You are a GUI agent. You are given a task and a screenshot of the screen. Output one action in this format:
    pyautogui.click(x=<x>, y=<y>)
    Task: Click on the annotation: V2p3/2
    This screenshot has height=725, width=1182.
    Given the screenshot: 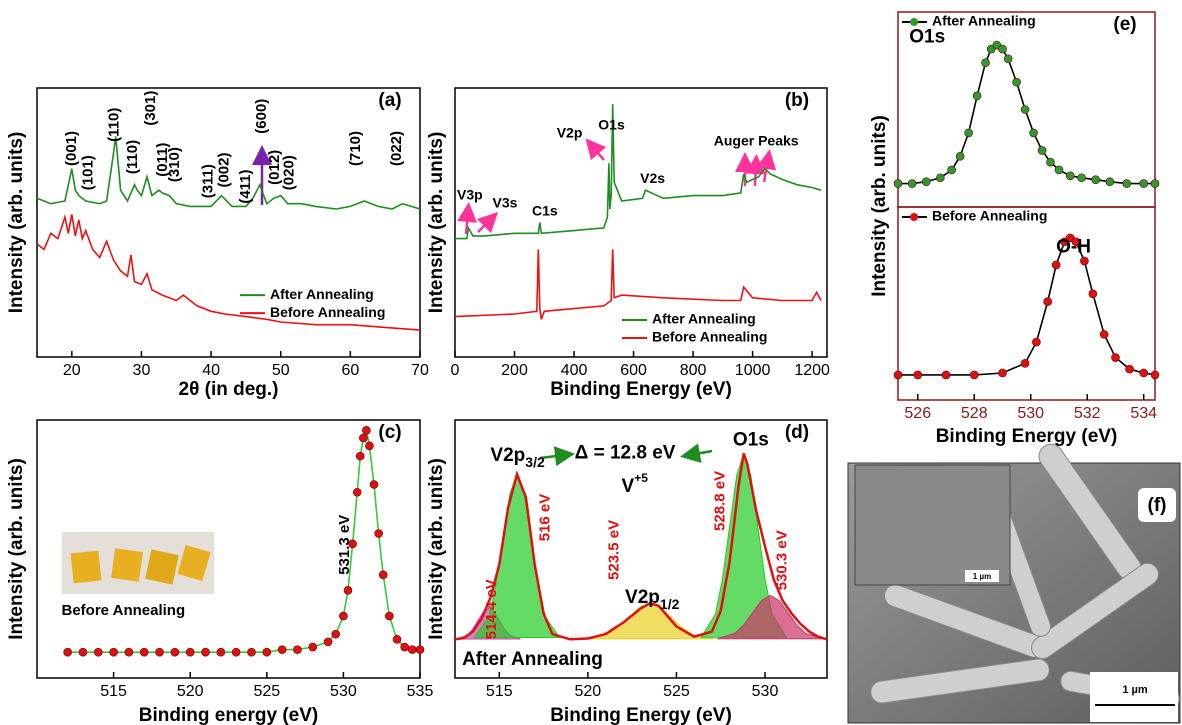 What is the action you would take?
    pyautogui.click(x=517, y=457)
    